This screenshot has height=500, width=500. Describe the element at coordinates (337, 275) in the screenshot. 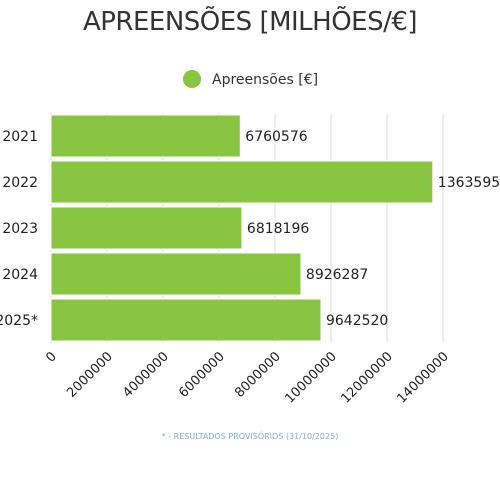

I see `value-label: 8926287` at that location.